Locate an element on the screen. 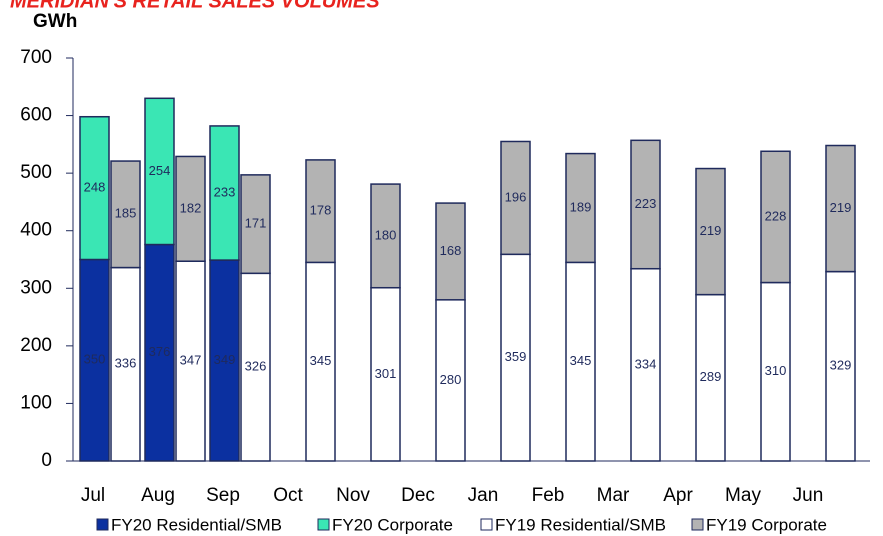  y-tick-label: 300 is located at coordinates (36, 287).